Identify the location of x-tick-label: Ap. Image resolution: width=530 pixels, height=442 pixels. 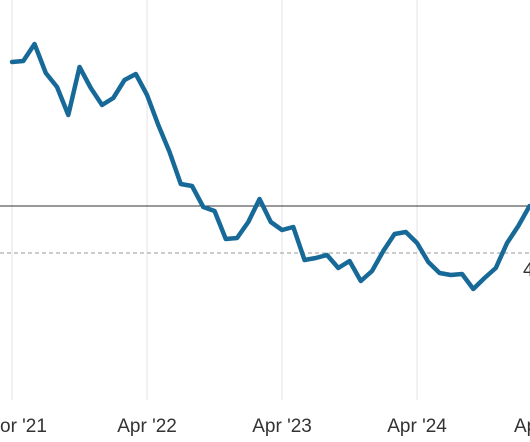
(522, 426).